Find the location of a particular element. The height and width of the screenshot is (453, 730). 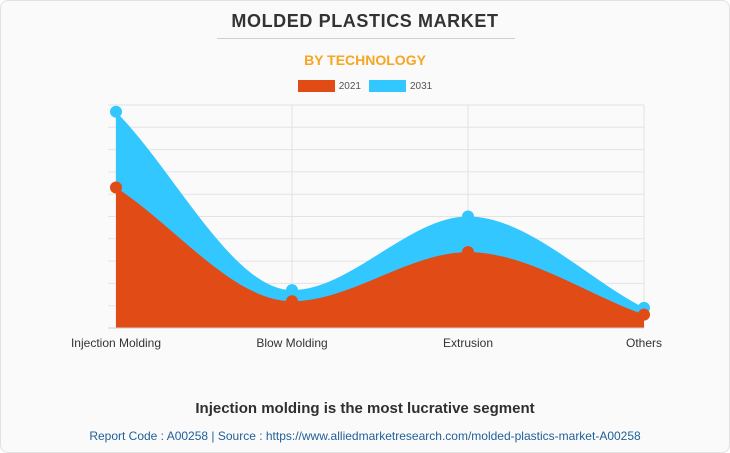

x-tick-label: Extrusion is located at coordinates (468, 343).